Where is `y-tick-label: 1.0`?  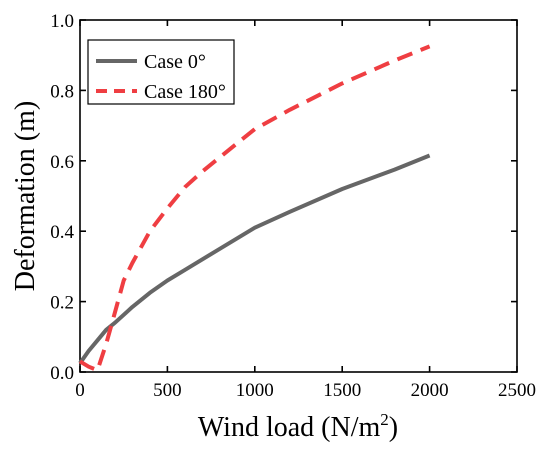
y-tick-label: 1.0 is located at coordinates (62, 21).